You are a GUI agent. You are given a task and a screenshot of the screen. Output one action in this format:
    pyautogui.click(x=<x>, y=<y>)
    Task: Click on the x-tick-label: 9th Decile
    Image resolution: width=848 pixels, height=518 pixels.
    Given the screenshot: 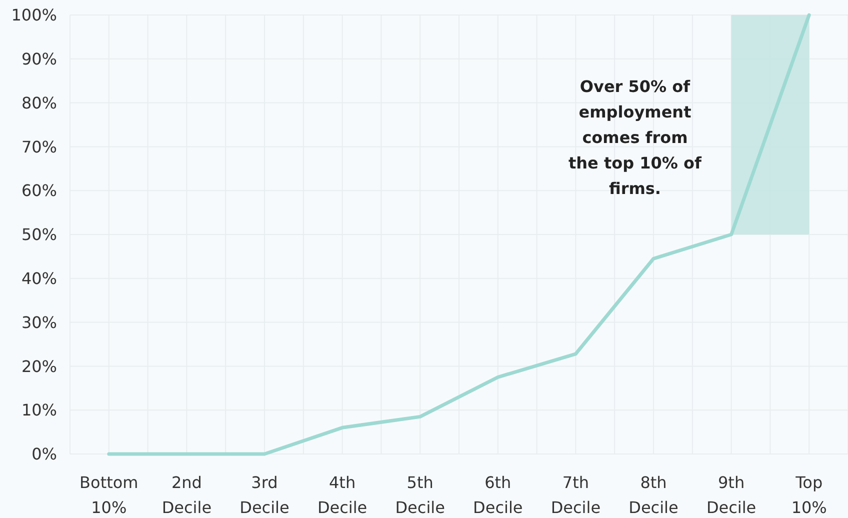 What is the action you would take?
    pyautogui.click(x=731, y=495)
    